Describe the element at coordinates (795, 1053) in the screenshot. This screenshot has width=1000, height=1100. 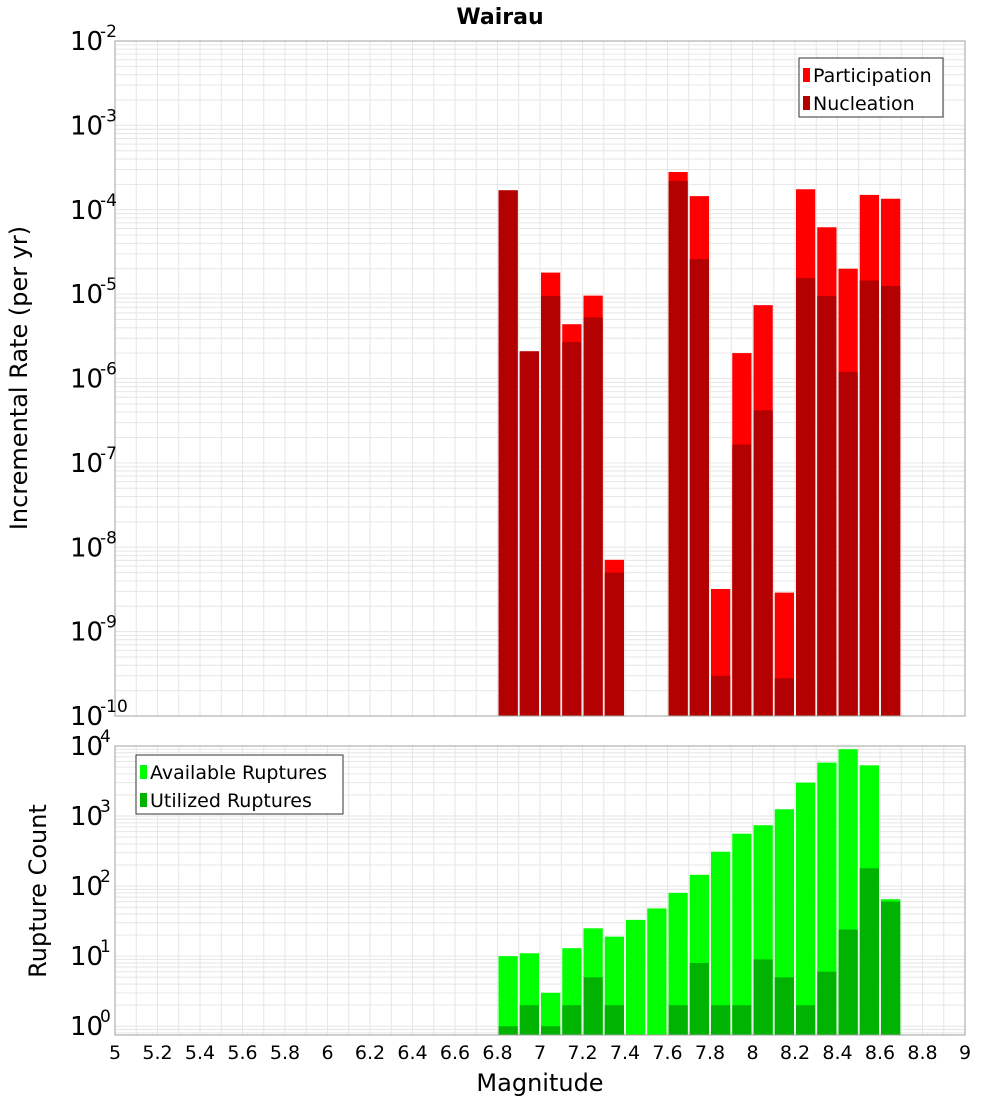
I see `x-tick-label: 8.2` at that location.